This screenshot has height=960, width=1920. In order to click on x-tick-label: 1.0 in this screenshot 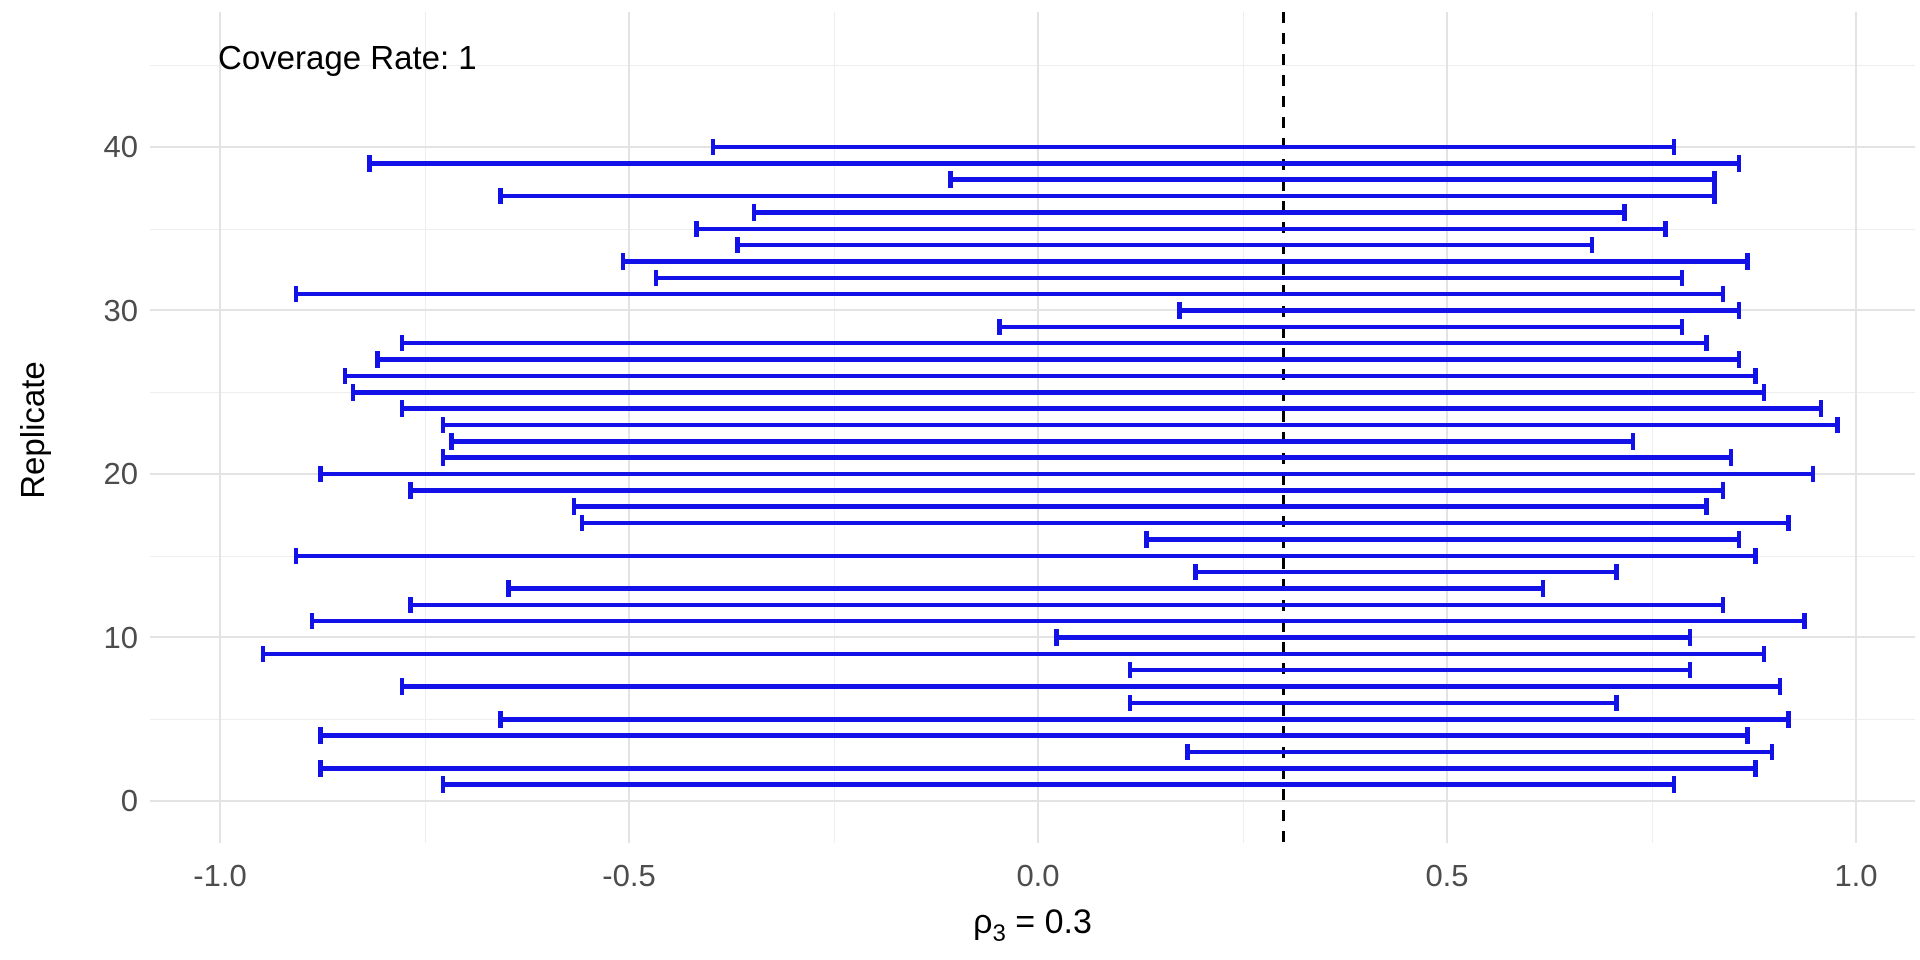, I will do `click(1856, 875)`.